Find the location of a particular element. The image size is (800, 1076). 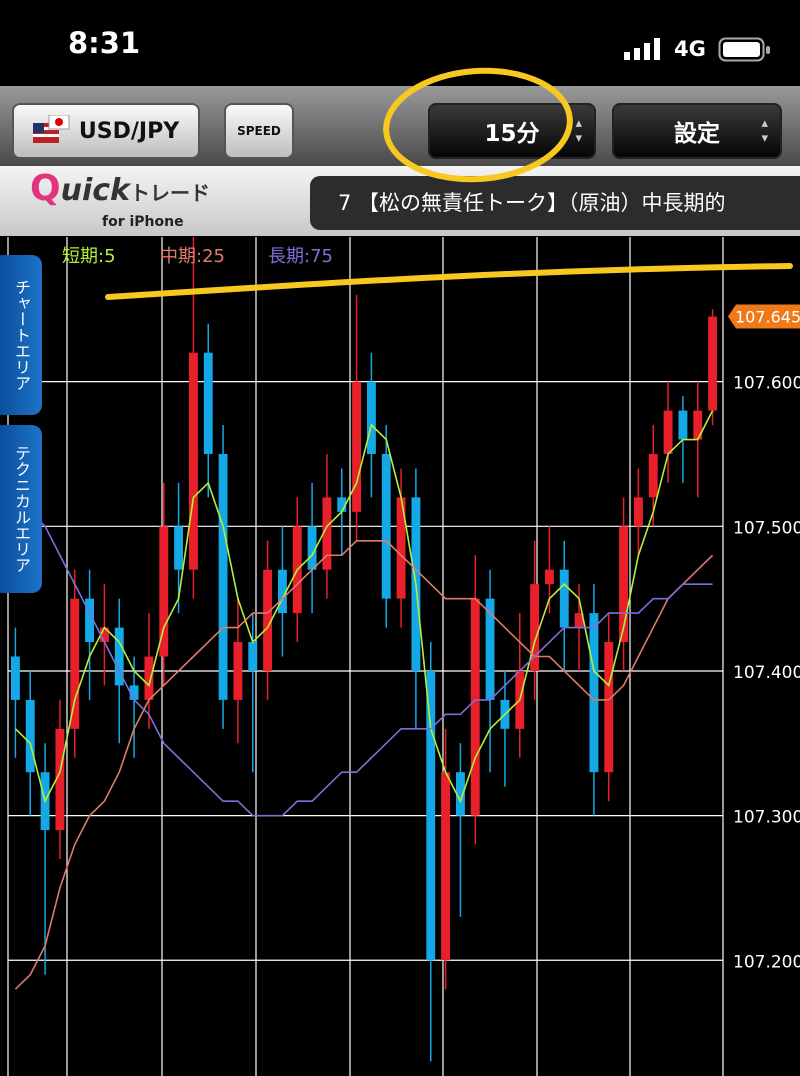

logo: Quickトレード is located at coordinates (120, 188).